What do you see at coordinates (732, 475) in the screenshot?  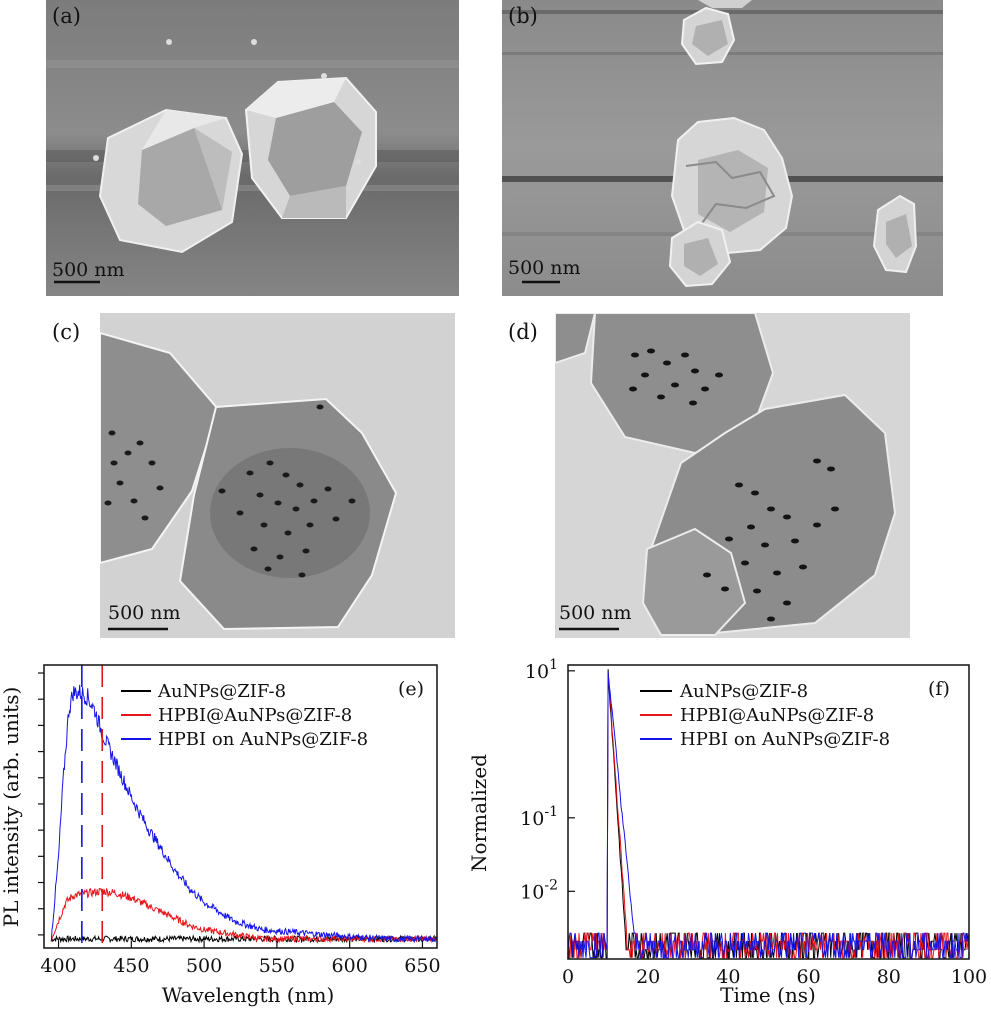 I see `tem-image-d: 500 nm` at bounding box center [732, 475].